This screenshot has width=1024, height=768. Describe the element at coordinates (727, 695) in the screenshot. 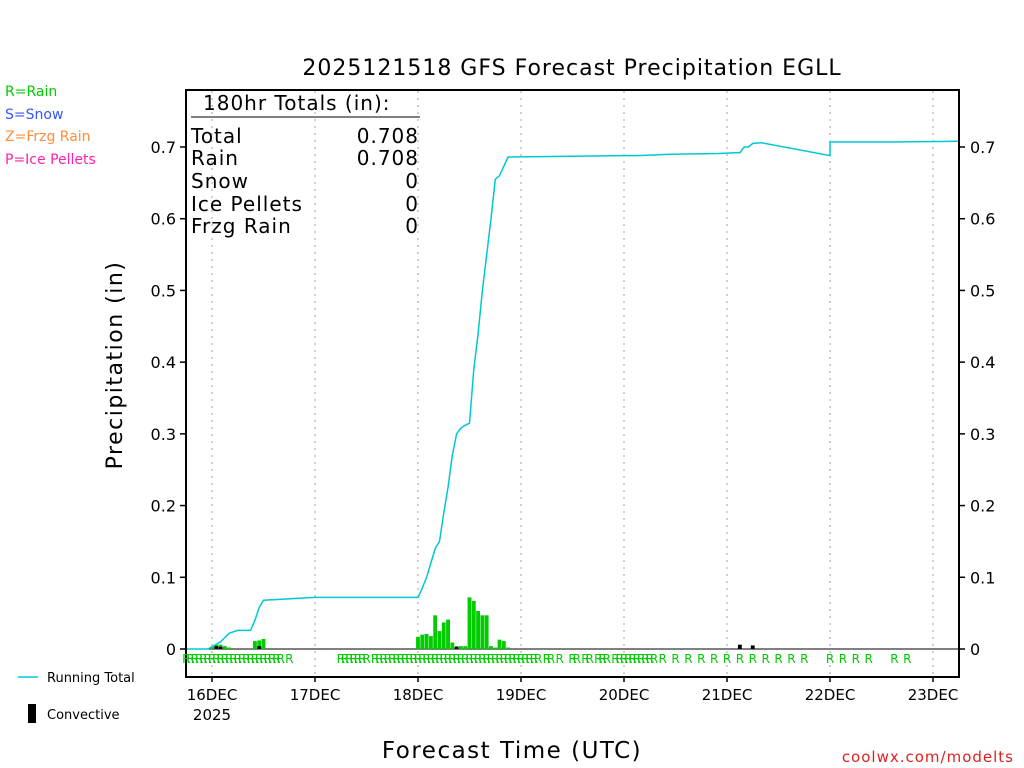

I see `x-tick-label: 21DEC` at that location.